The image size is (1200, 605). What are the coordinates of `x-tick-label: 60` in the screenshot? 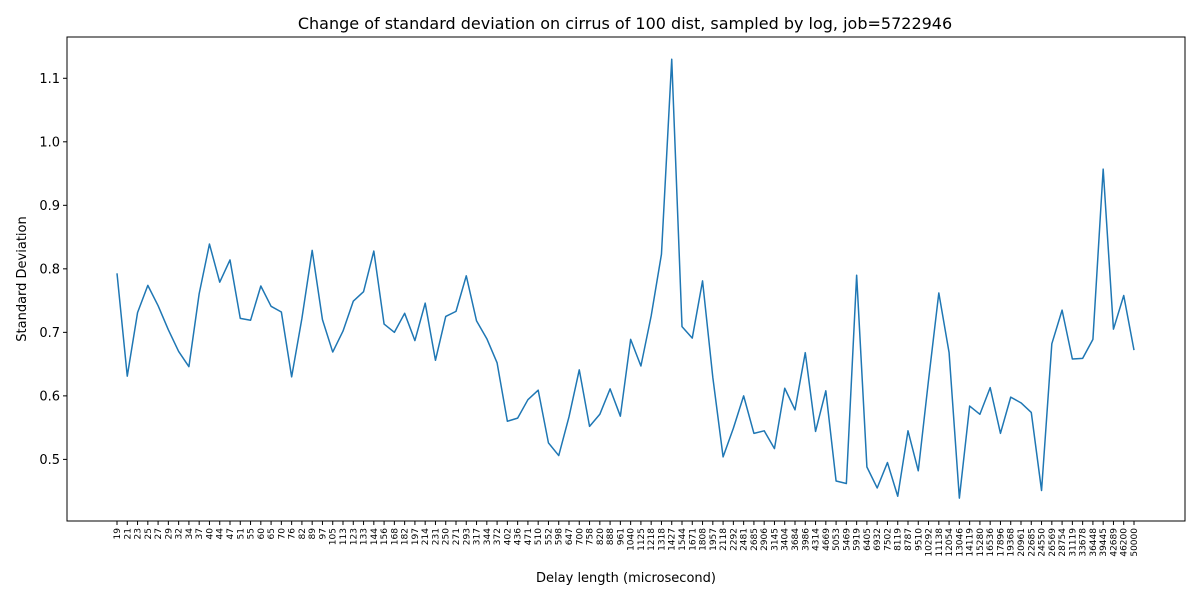 It's located at (262, 534).